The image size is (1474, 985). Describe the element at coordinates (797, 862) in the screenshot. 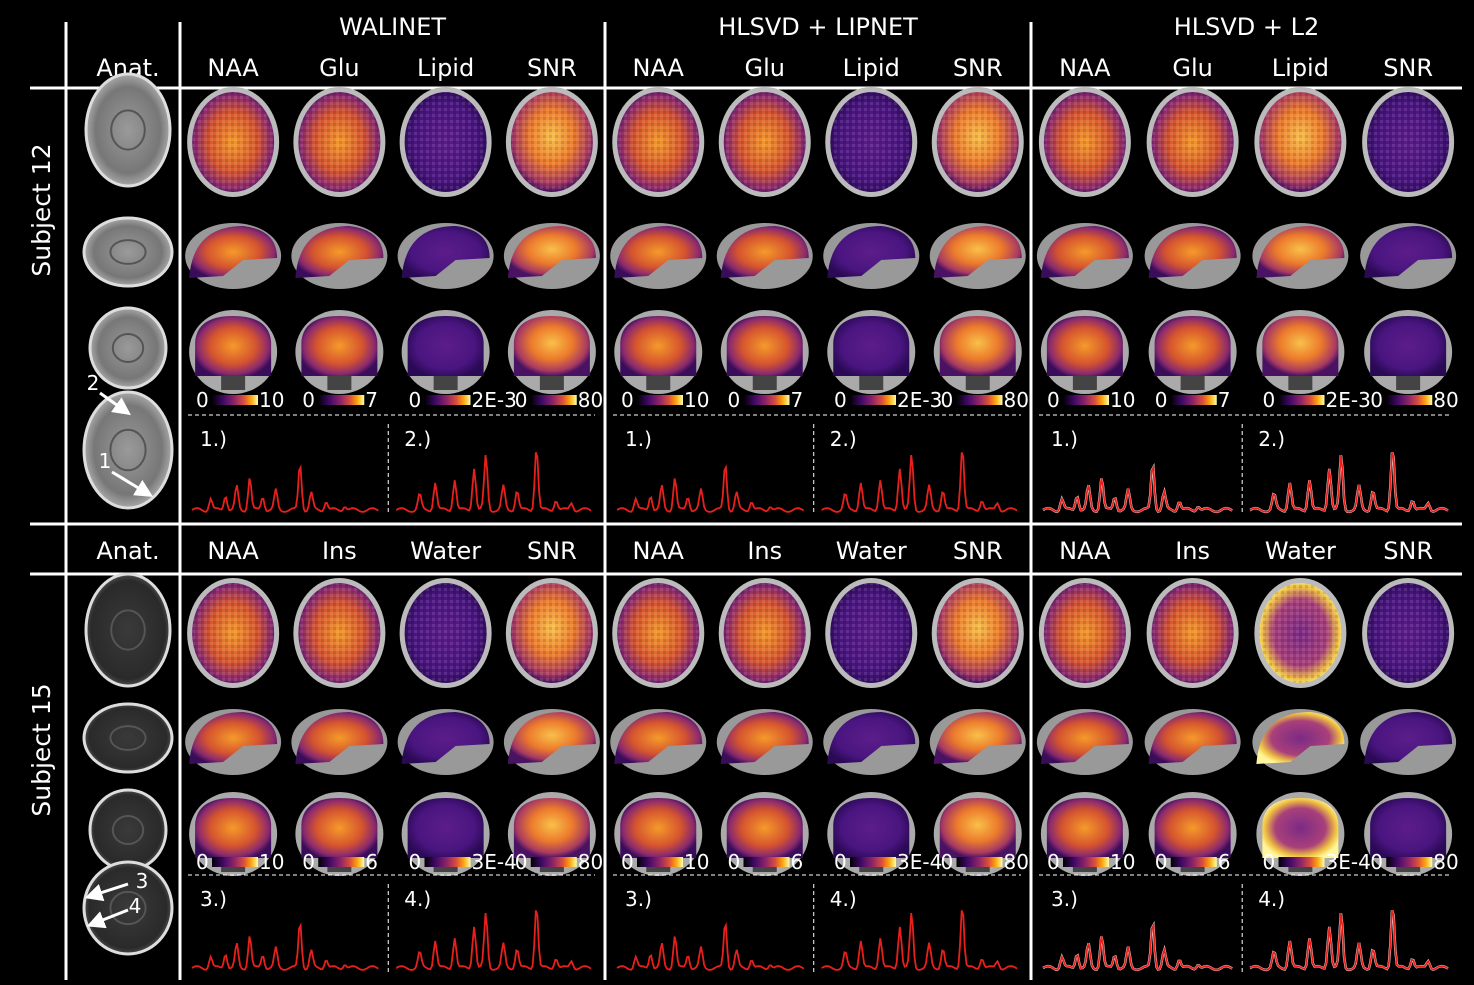

I see `colorbar-max: 6` at that location.